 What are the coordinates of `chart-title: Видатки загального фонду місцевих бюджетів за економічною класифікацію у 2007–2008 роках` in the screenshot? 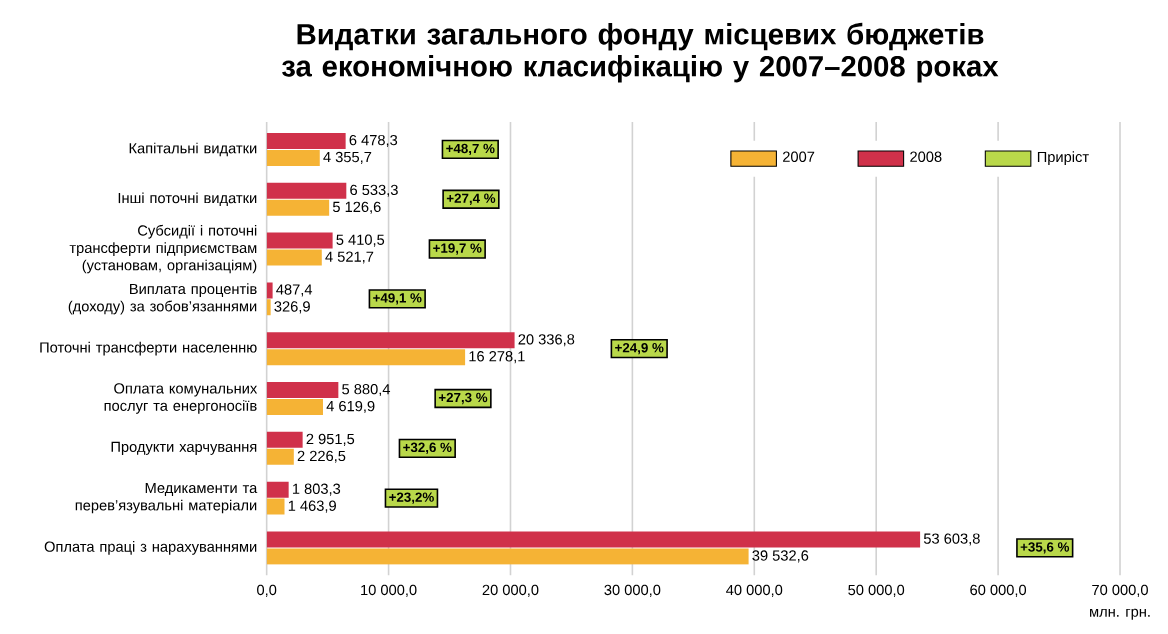 It's located at (640, 52).